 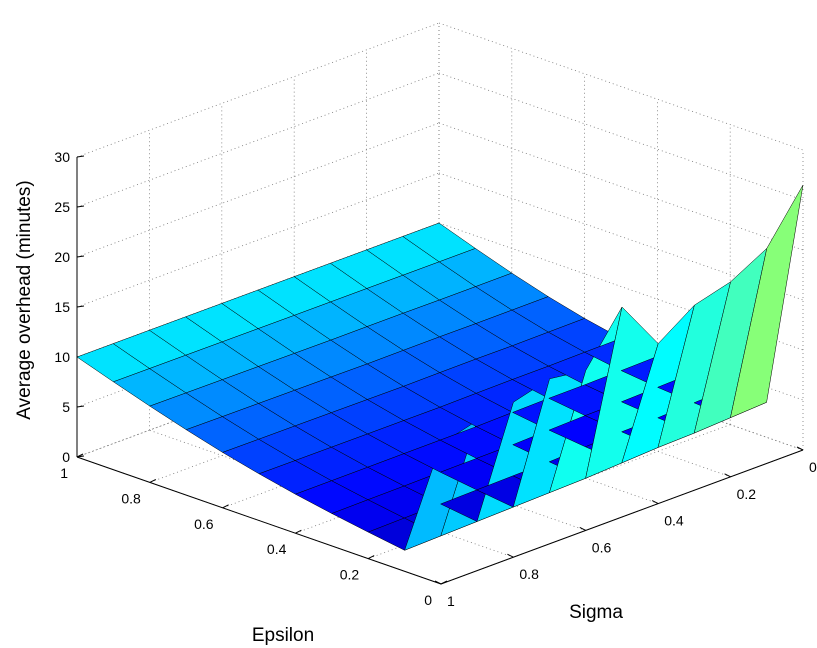 I want to click on sigma-tick-label: 0.8, so click(x=529, y=574).